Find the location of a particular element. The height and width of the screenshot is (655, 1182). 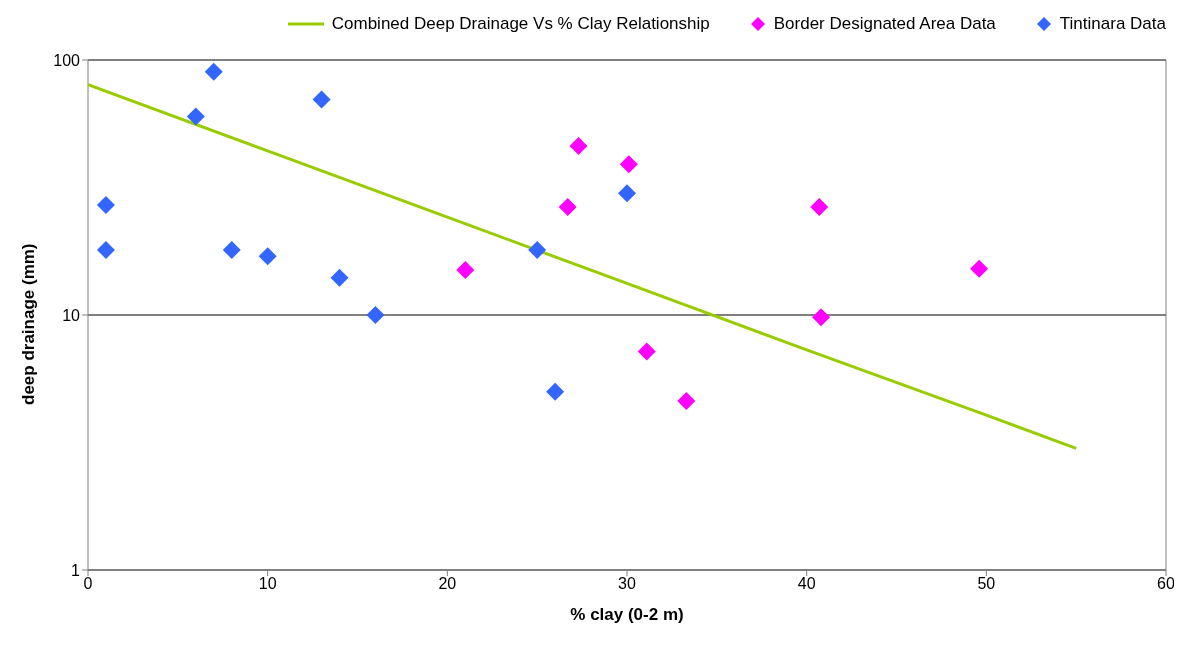

x-tick-label: 60 is located at coordinates (1166, 584).